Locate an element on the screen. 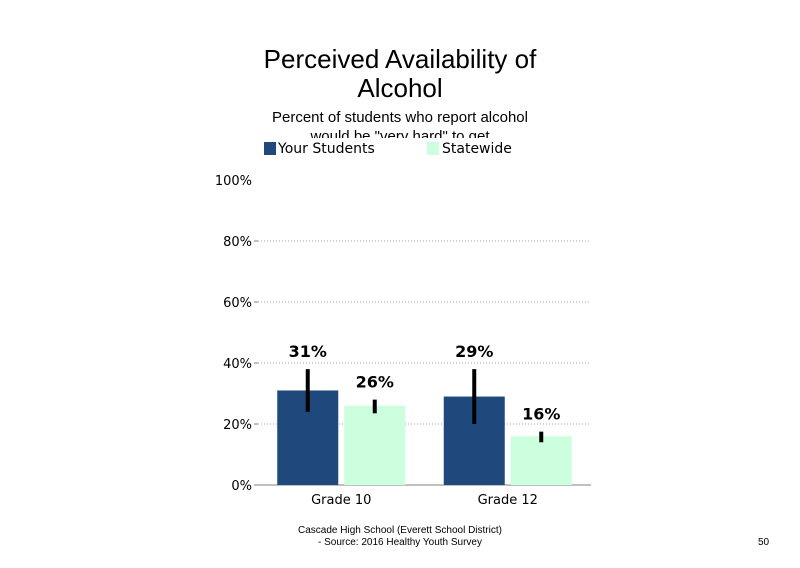  chart-title: Perceived Availability of Alcohol is located at coordinates (400, 74).